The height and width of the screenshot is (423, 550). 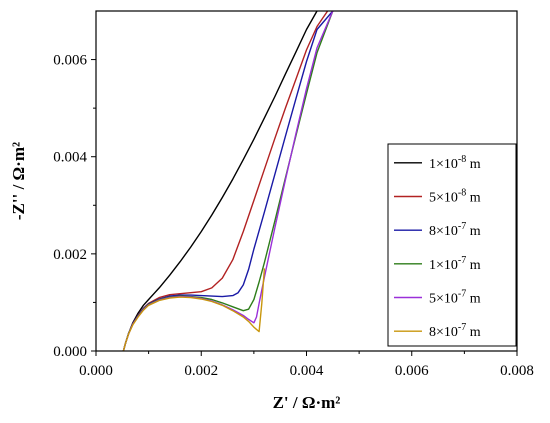 I want to click on x-tick-label: 0.002, so click(x=201, y=371).